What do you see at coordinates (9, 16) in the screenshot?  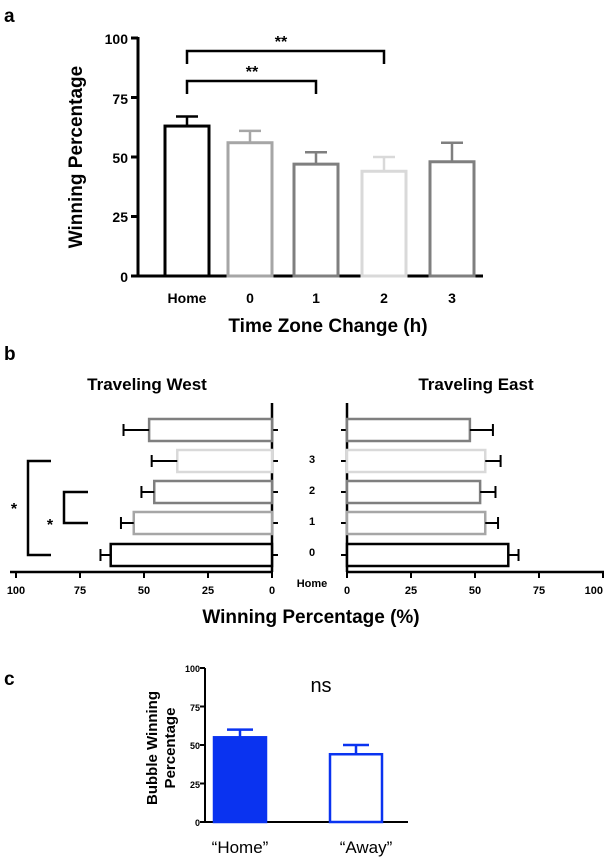 I see `panel-label-a: a` at bounding box center [9, 16].